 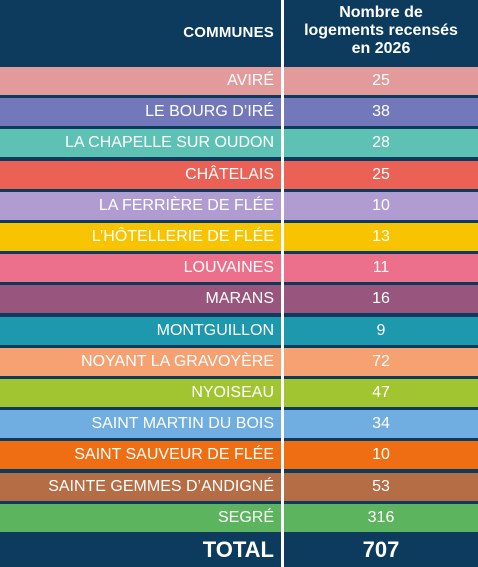 I want to click on table-row: SAINTE GEMMES D’ANDIGNÉ 53, so click(x=239, y=486).